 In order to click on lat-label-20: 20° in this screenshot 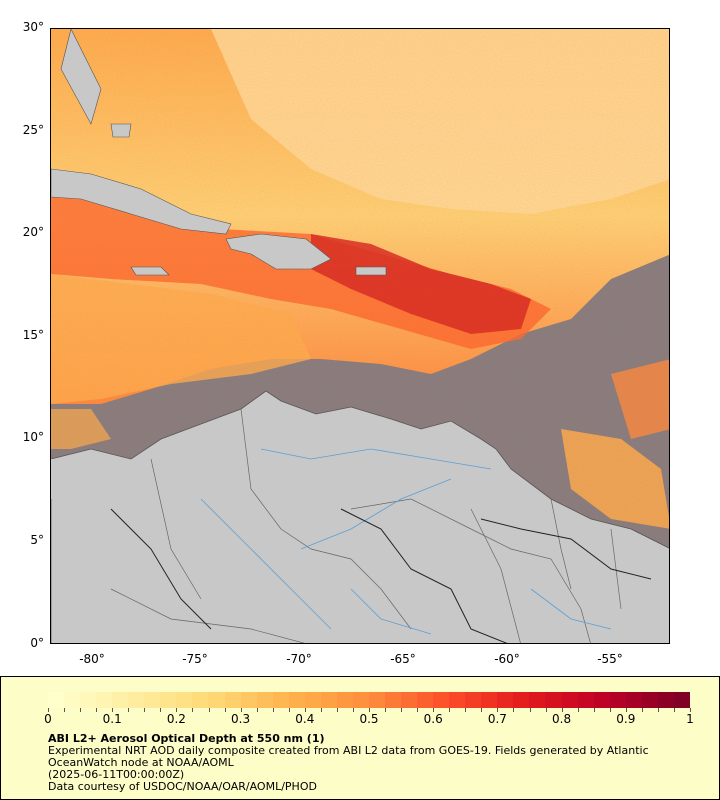, I will do `click(33, 232)`.